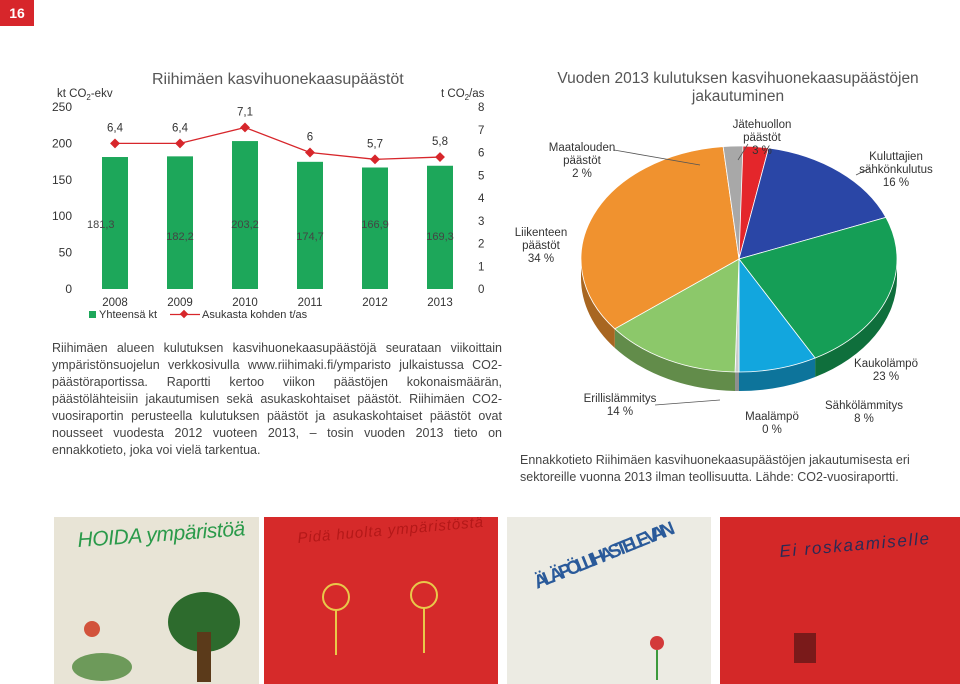  Describe the element at coordinates (463, 95) in the screenshot. I see `right-axis-label: t CO2/as` at that location.